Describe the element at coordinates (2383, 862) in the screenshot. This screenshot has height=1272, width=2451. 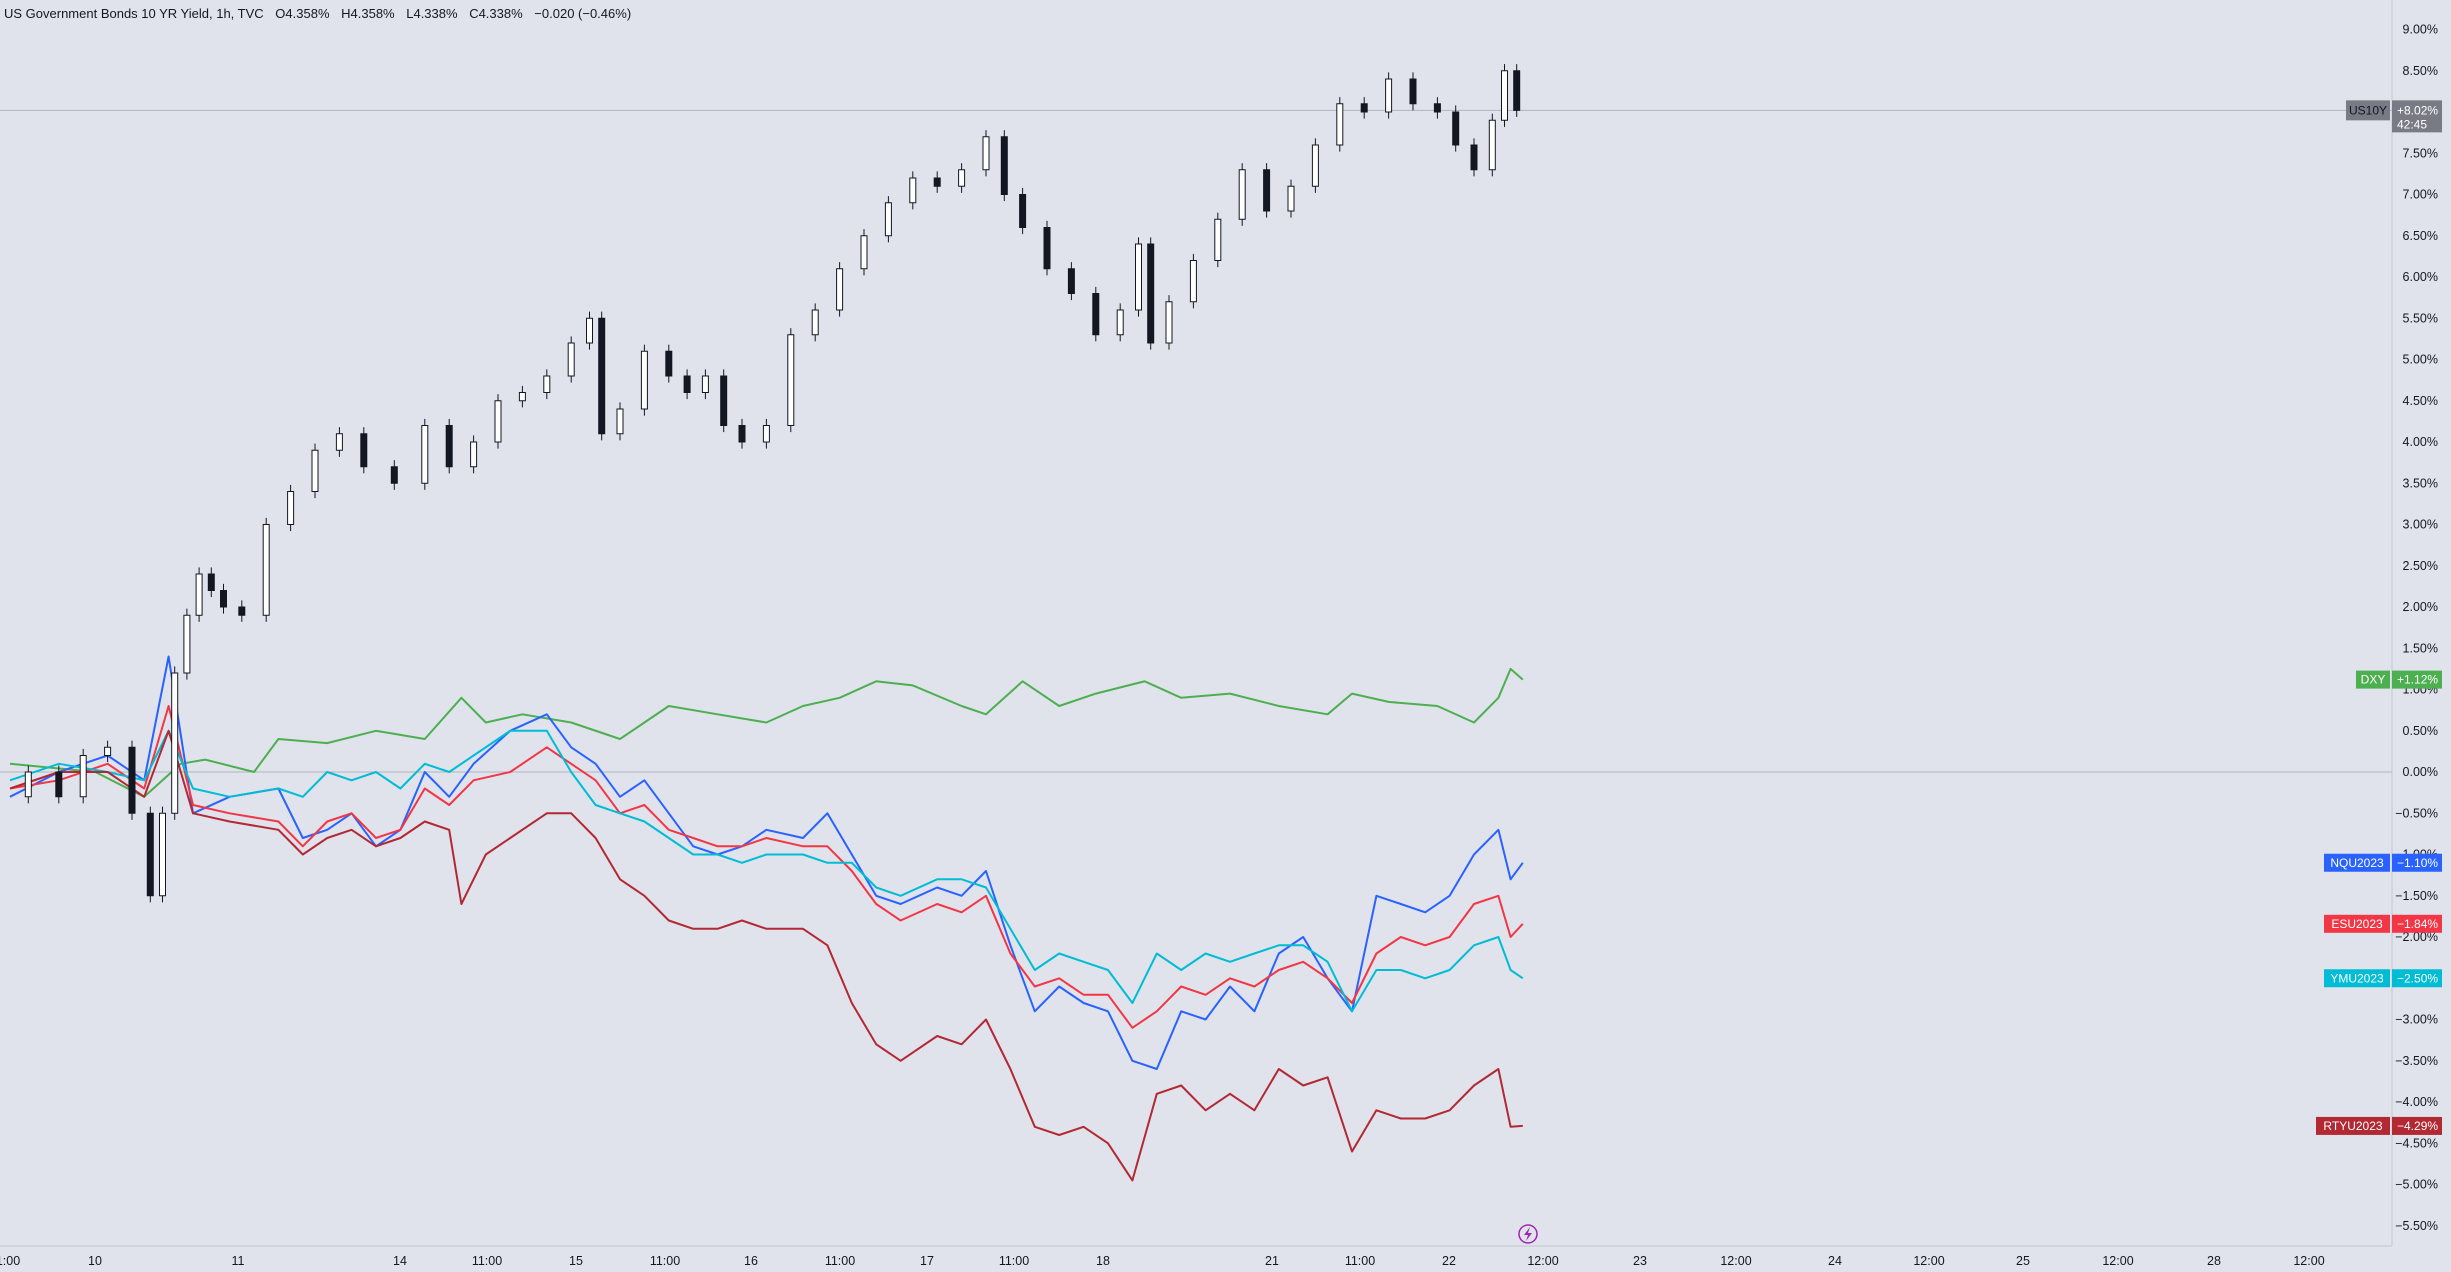
I see `nqu2023-tag: NQU2023 −1.10%` at that location.